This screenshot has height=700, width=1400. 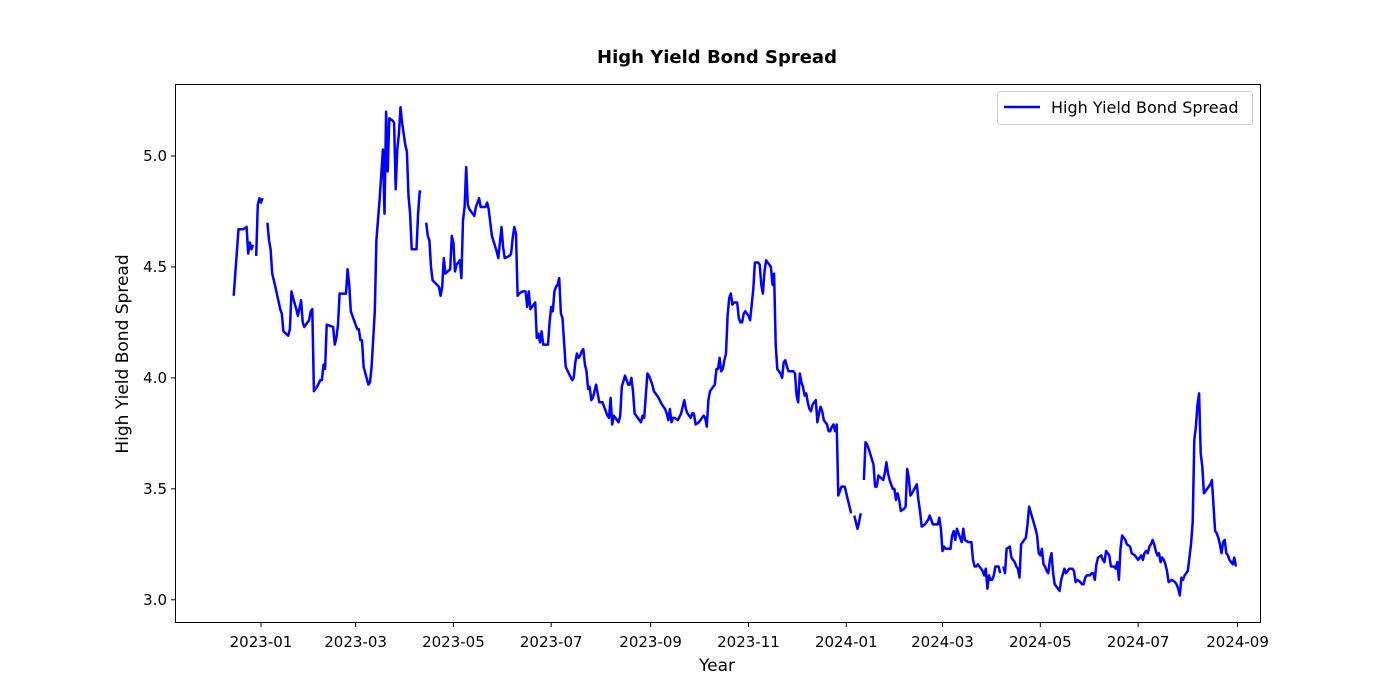 What do you see at coordinates (155, 378) in the screenshot?
I see `y-tick-label: 4.0` at bounding box center [155, 378].